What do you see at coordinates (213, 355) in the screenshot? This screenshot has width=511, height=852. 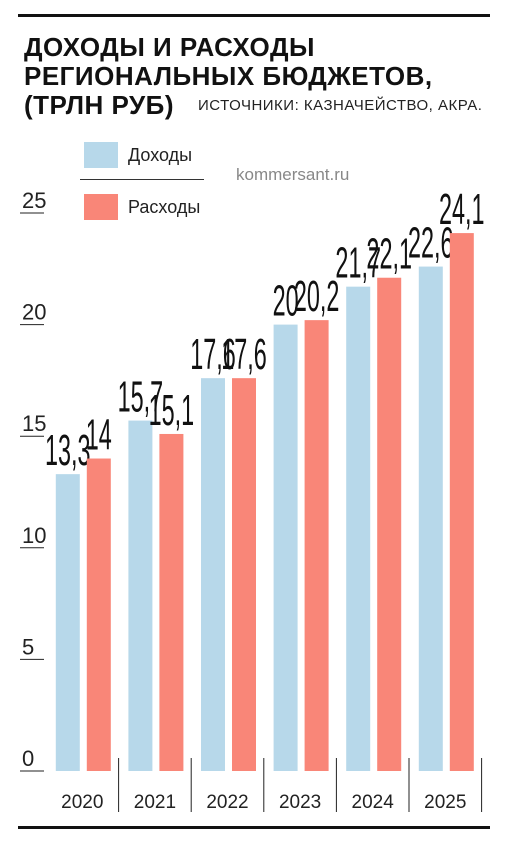 I see `income-value-label: 17,6` at bounding box center [213, 355].